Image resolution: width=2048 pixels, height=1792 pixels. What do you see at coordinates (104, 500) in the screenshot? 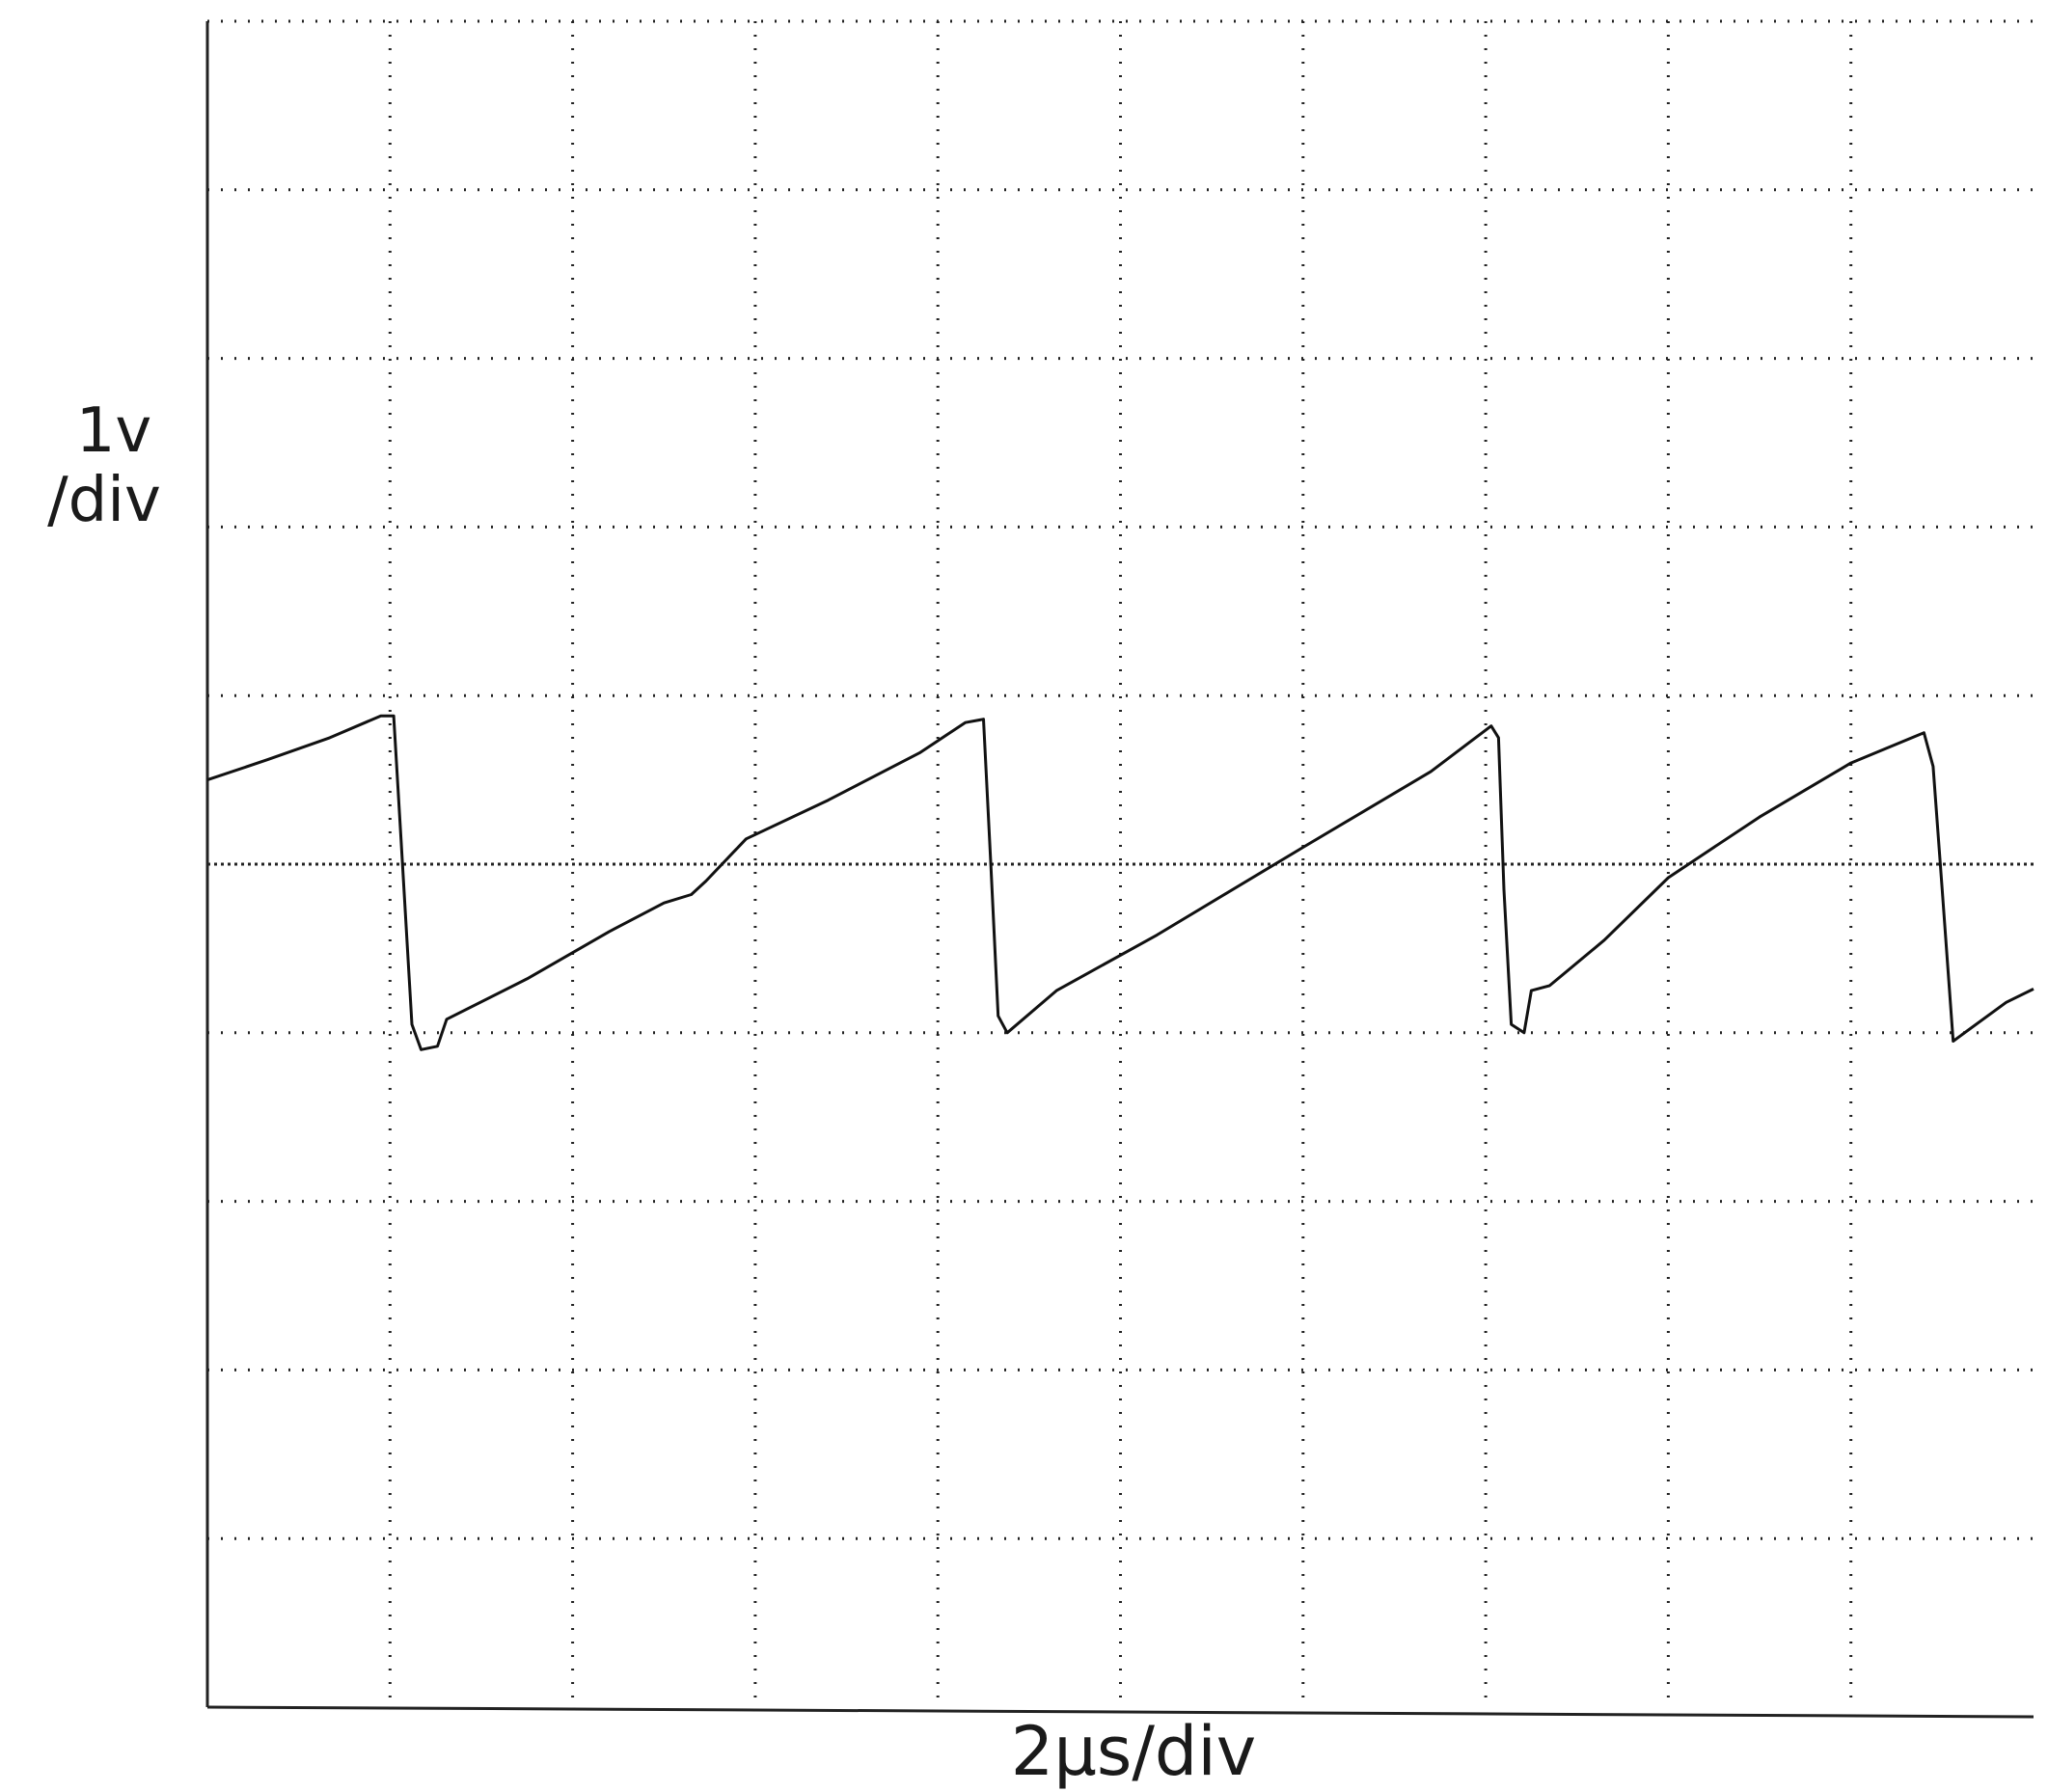
I see `y-scale-label-line2: /div` at bounding box center [104, 500].